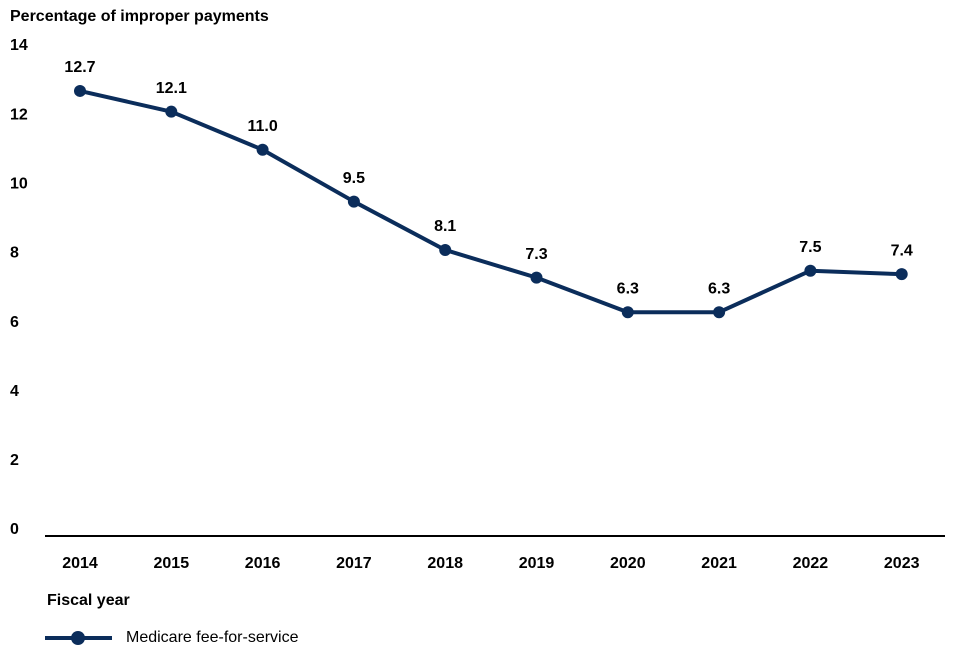 This screenshot has width=964, height=648. I want to click on x-tick-label: 2021, so click(719, 563).